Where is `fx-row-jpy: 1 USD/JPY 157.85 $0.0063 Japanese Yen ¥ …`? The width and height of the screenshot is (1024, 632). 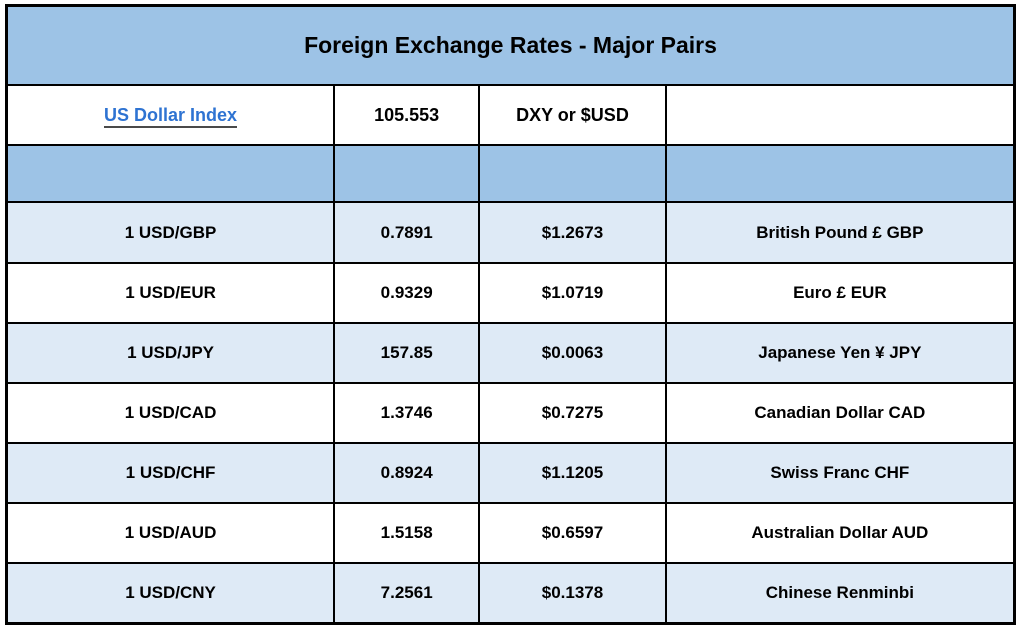 fx-row-jpy: 1 USD/JPY 157.85 $0.0063 Japanese Yen ¥ … is located at coordinates (510, 352).